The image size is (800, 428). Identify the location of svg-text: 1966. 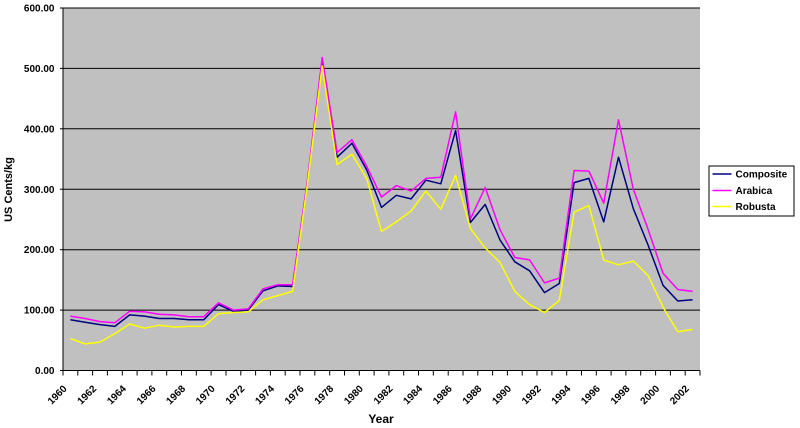
(147, 395).